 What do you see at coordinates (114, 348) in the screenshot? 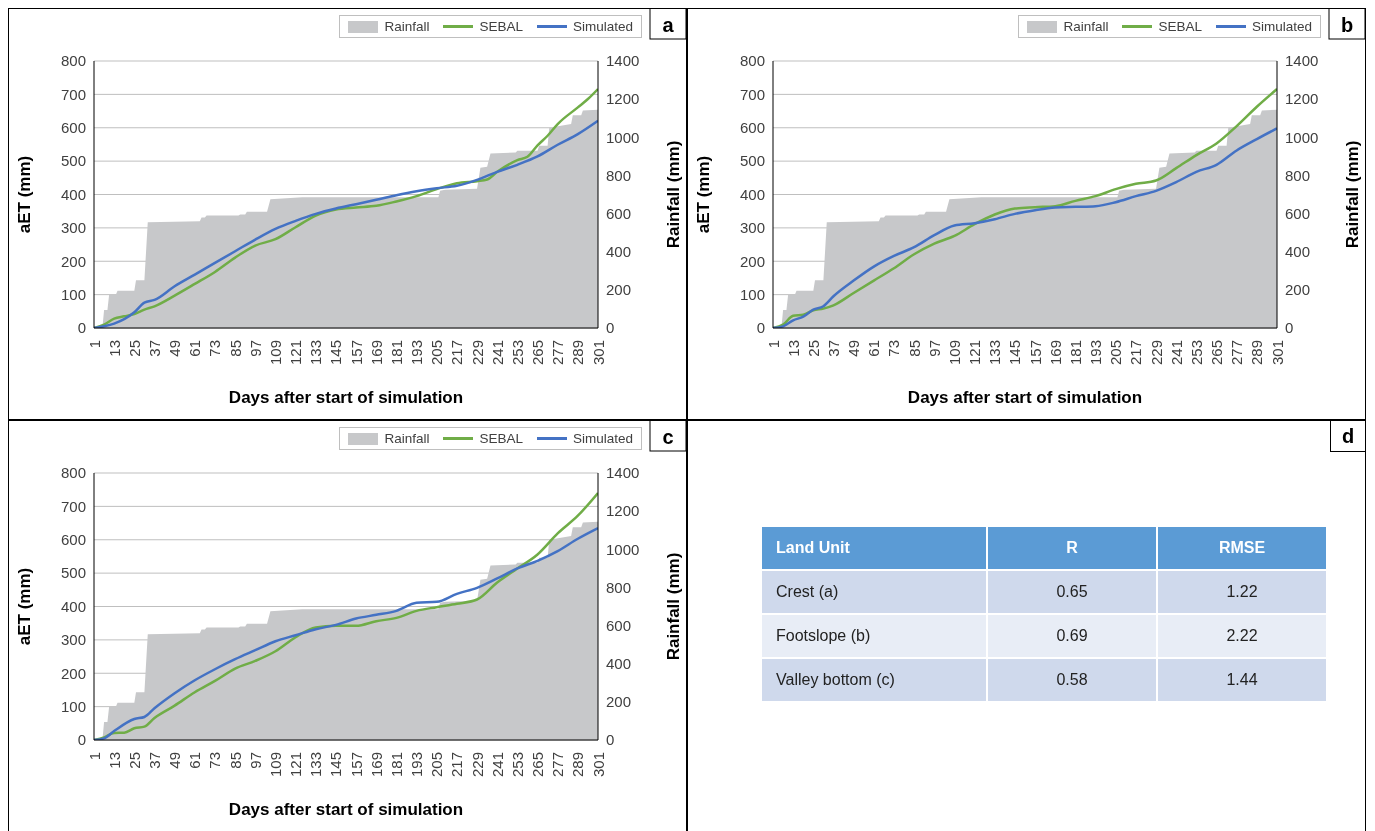
I see `x-tick-label: 13` at bounding box center [114, 348].